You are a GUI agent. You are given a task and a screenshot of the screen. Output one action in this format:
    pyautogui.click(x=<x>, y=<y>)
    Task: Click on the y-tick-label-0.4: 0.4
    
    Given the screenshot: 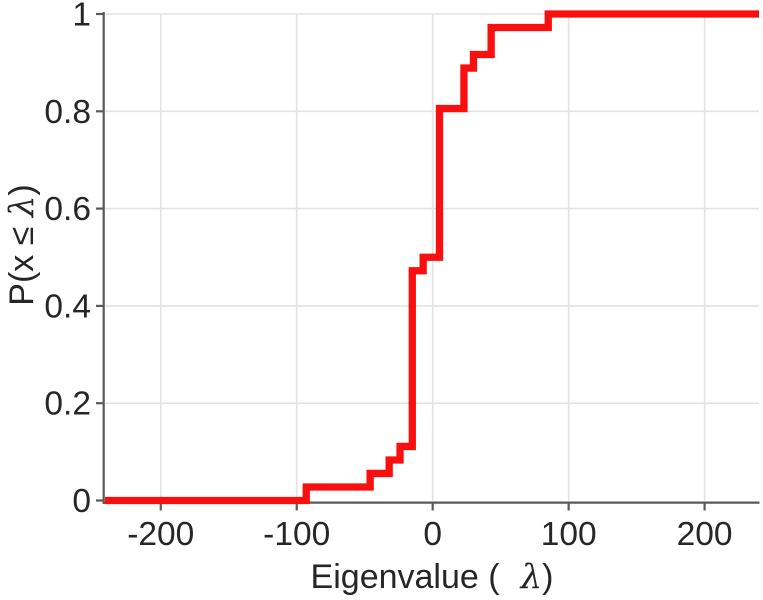 What is the action you would take?
    pyautogui.click(x=67, y=306)
    